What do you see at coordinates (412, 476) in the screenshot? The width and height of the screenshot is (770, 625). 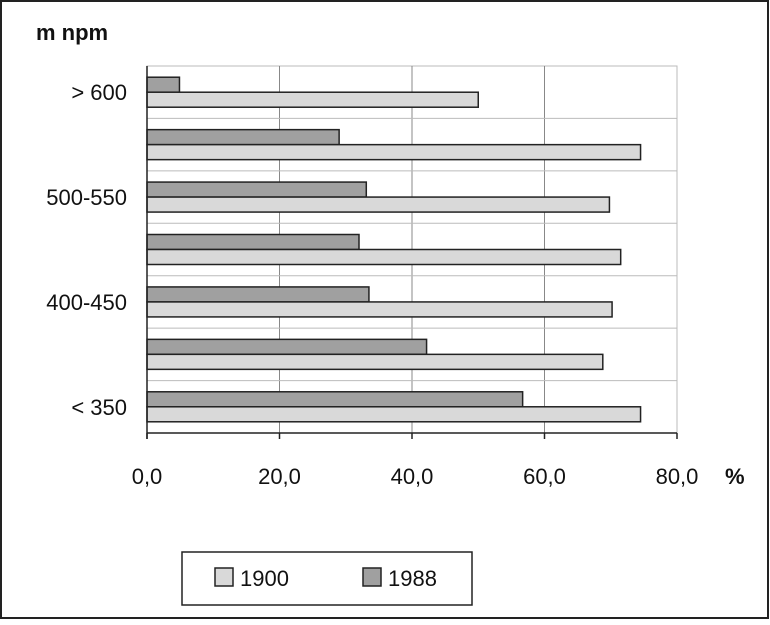 I see `x-tick-label: 40,0` at bounding box center [412, 476].